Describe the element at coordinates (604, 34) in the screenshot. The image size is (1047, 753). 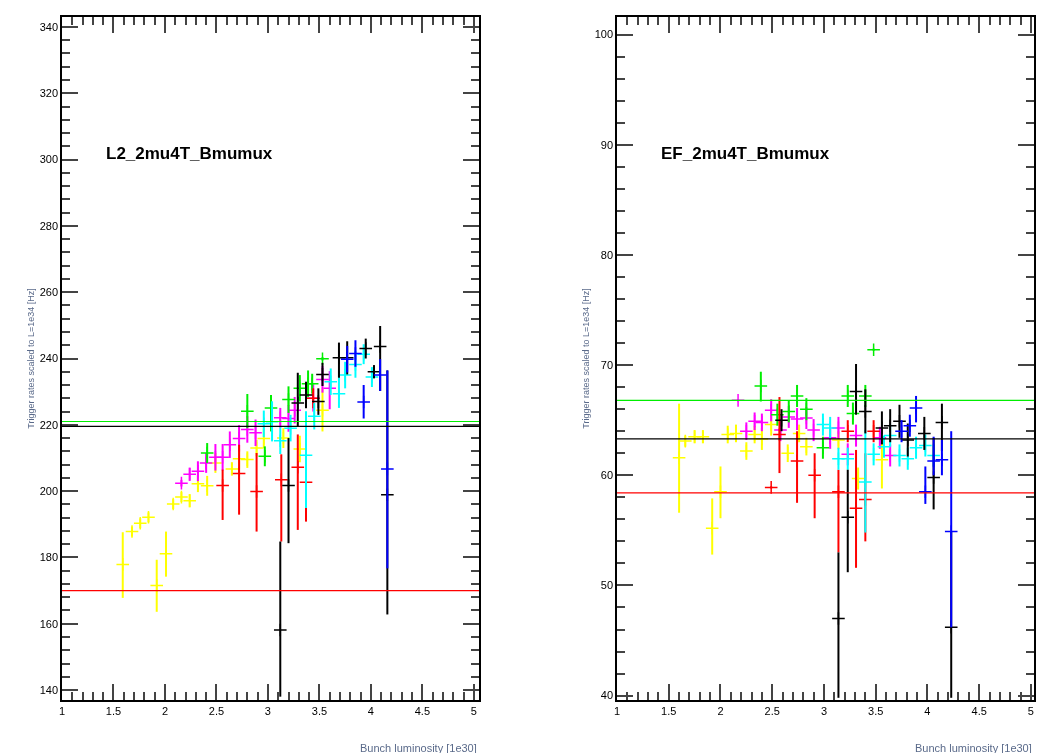
I see `y-tick-label: 100` at that location.